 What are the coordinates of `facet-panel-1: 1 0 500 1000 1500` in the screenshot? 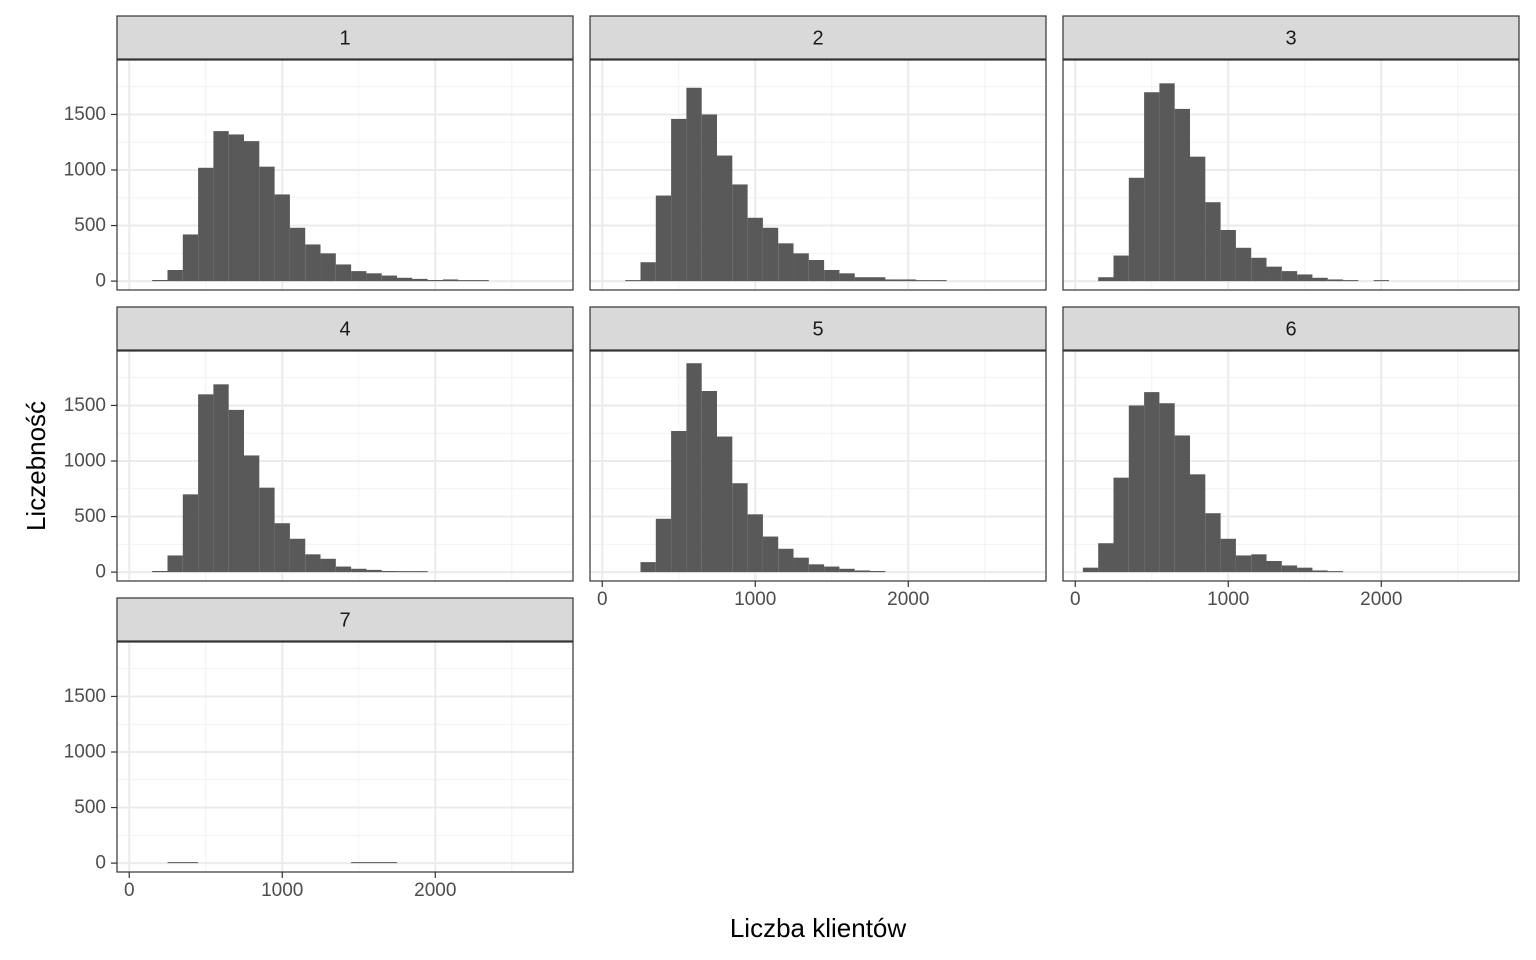 It's located at (319, 153).